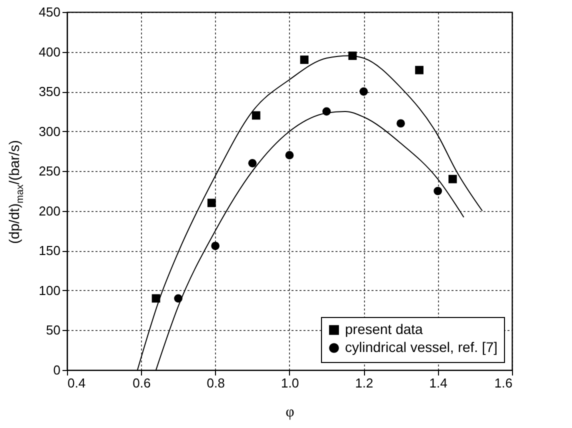 Image resolution: width=572 pixels, height=428 pixels. Describe the element at coordinates (49, 12) in the screenshot. I see `y-tick-label: 450` at that location.